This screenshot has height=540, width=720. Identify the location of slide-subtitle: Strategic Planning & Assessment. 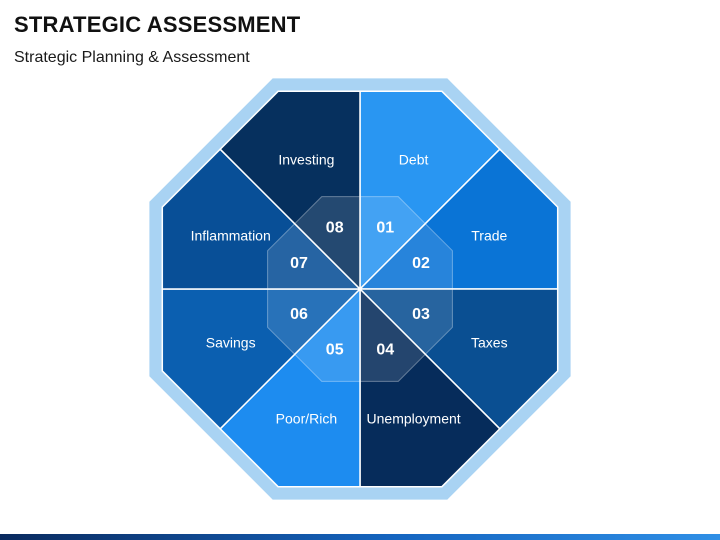
(132, 57).